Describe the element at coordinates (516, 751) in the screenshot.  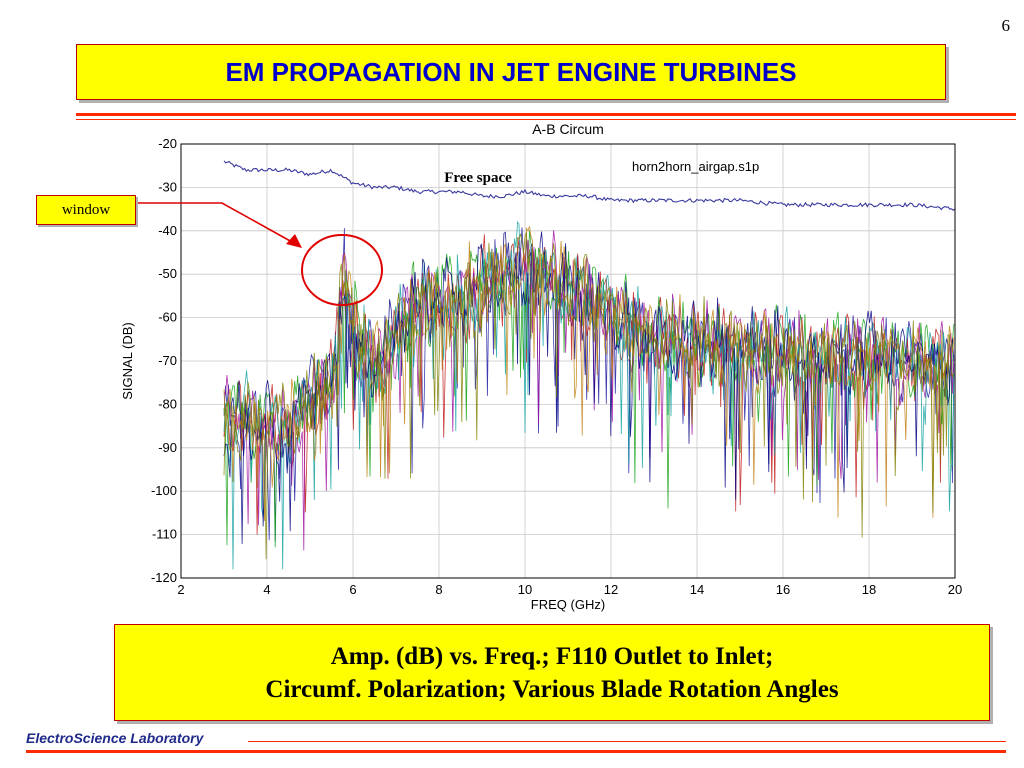
I see `footer-rule-thick` at that location.